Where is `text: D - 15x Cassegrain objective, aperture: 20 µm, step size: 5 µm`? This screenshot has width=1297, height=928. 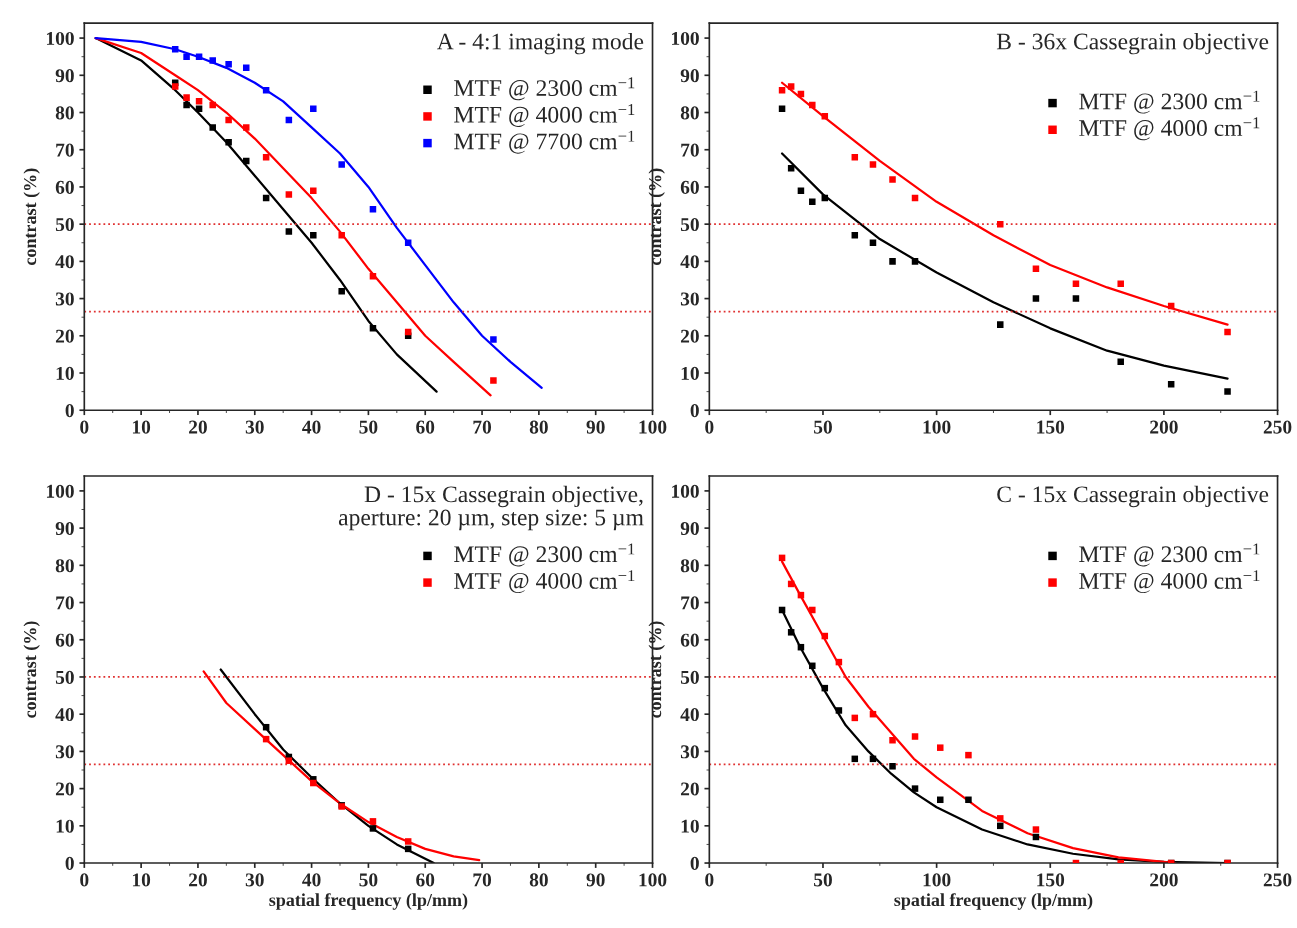
text: D - 15x Cassegrain objective, aperture: 20 µm, step size: 5 µm is located at coordinates (491, 508).